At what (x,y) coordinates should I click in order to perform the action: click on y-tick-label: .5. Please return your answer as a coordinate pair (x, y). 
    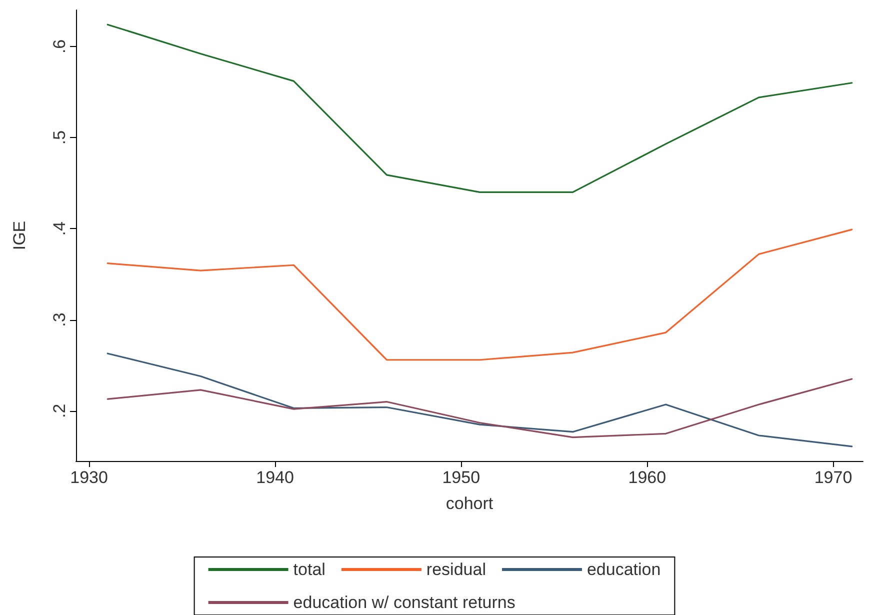
    Looking at the image, I should click on (59, 137).